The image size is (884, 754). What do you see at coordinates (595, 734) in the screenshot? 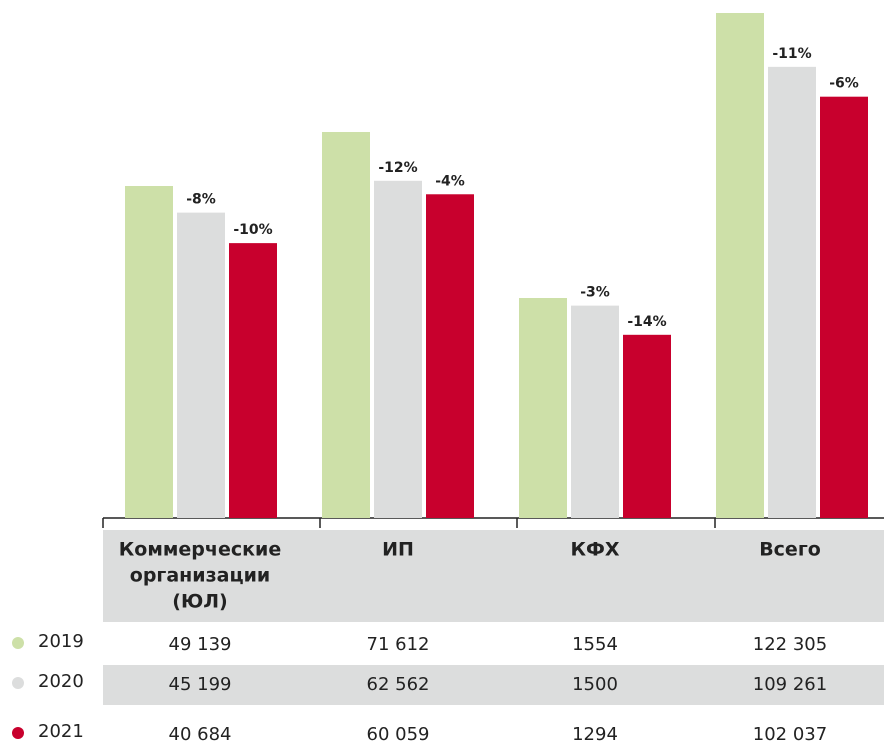
I see `table-cell: 1294` at bounding box center [595, 734].